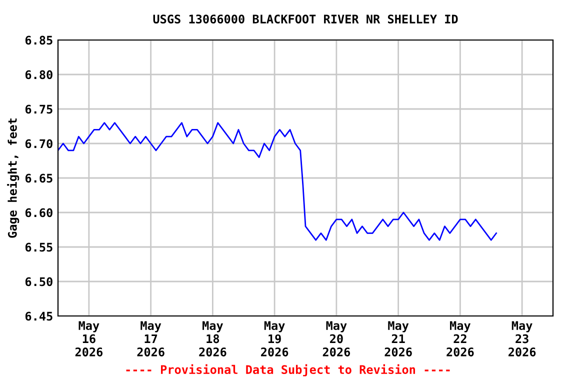 The width and height of the screenshot is (576, 384). What do you see at coordinates (305, 19) in the screenshot?
I see `chart-title: USGS 13066000 BLACKFOOT RIVER NR SHELLEY ID` at bounding box center [305, 19].